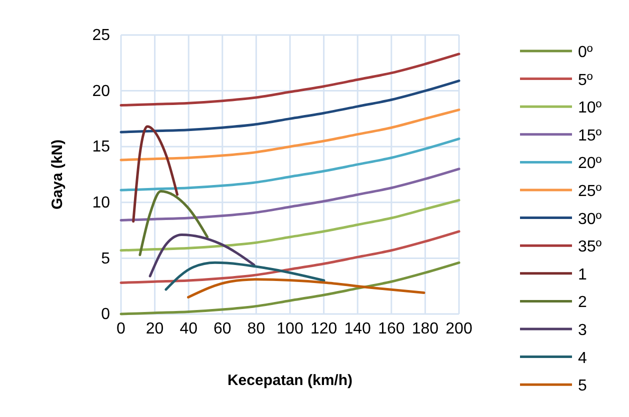 This screenshot has height=417, width=629. Describe the element at coordinates (101, 203) in the screenshot. I see `y-tick-label: 10` at that location.